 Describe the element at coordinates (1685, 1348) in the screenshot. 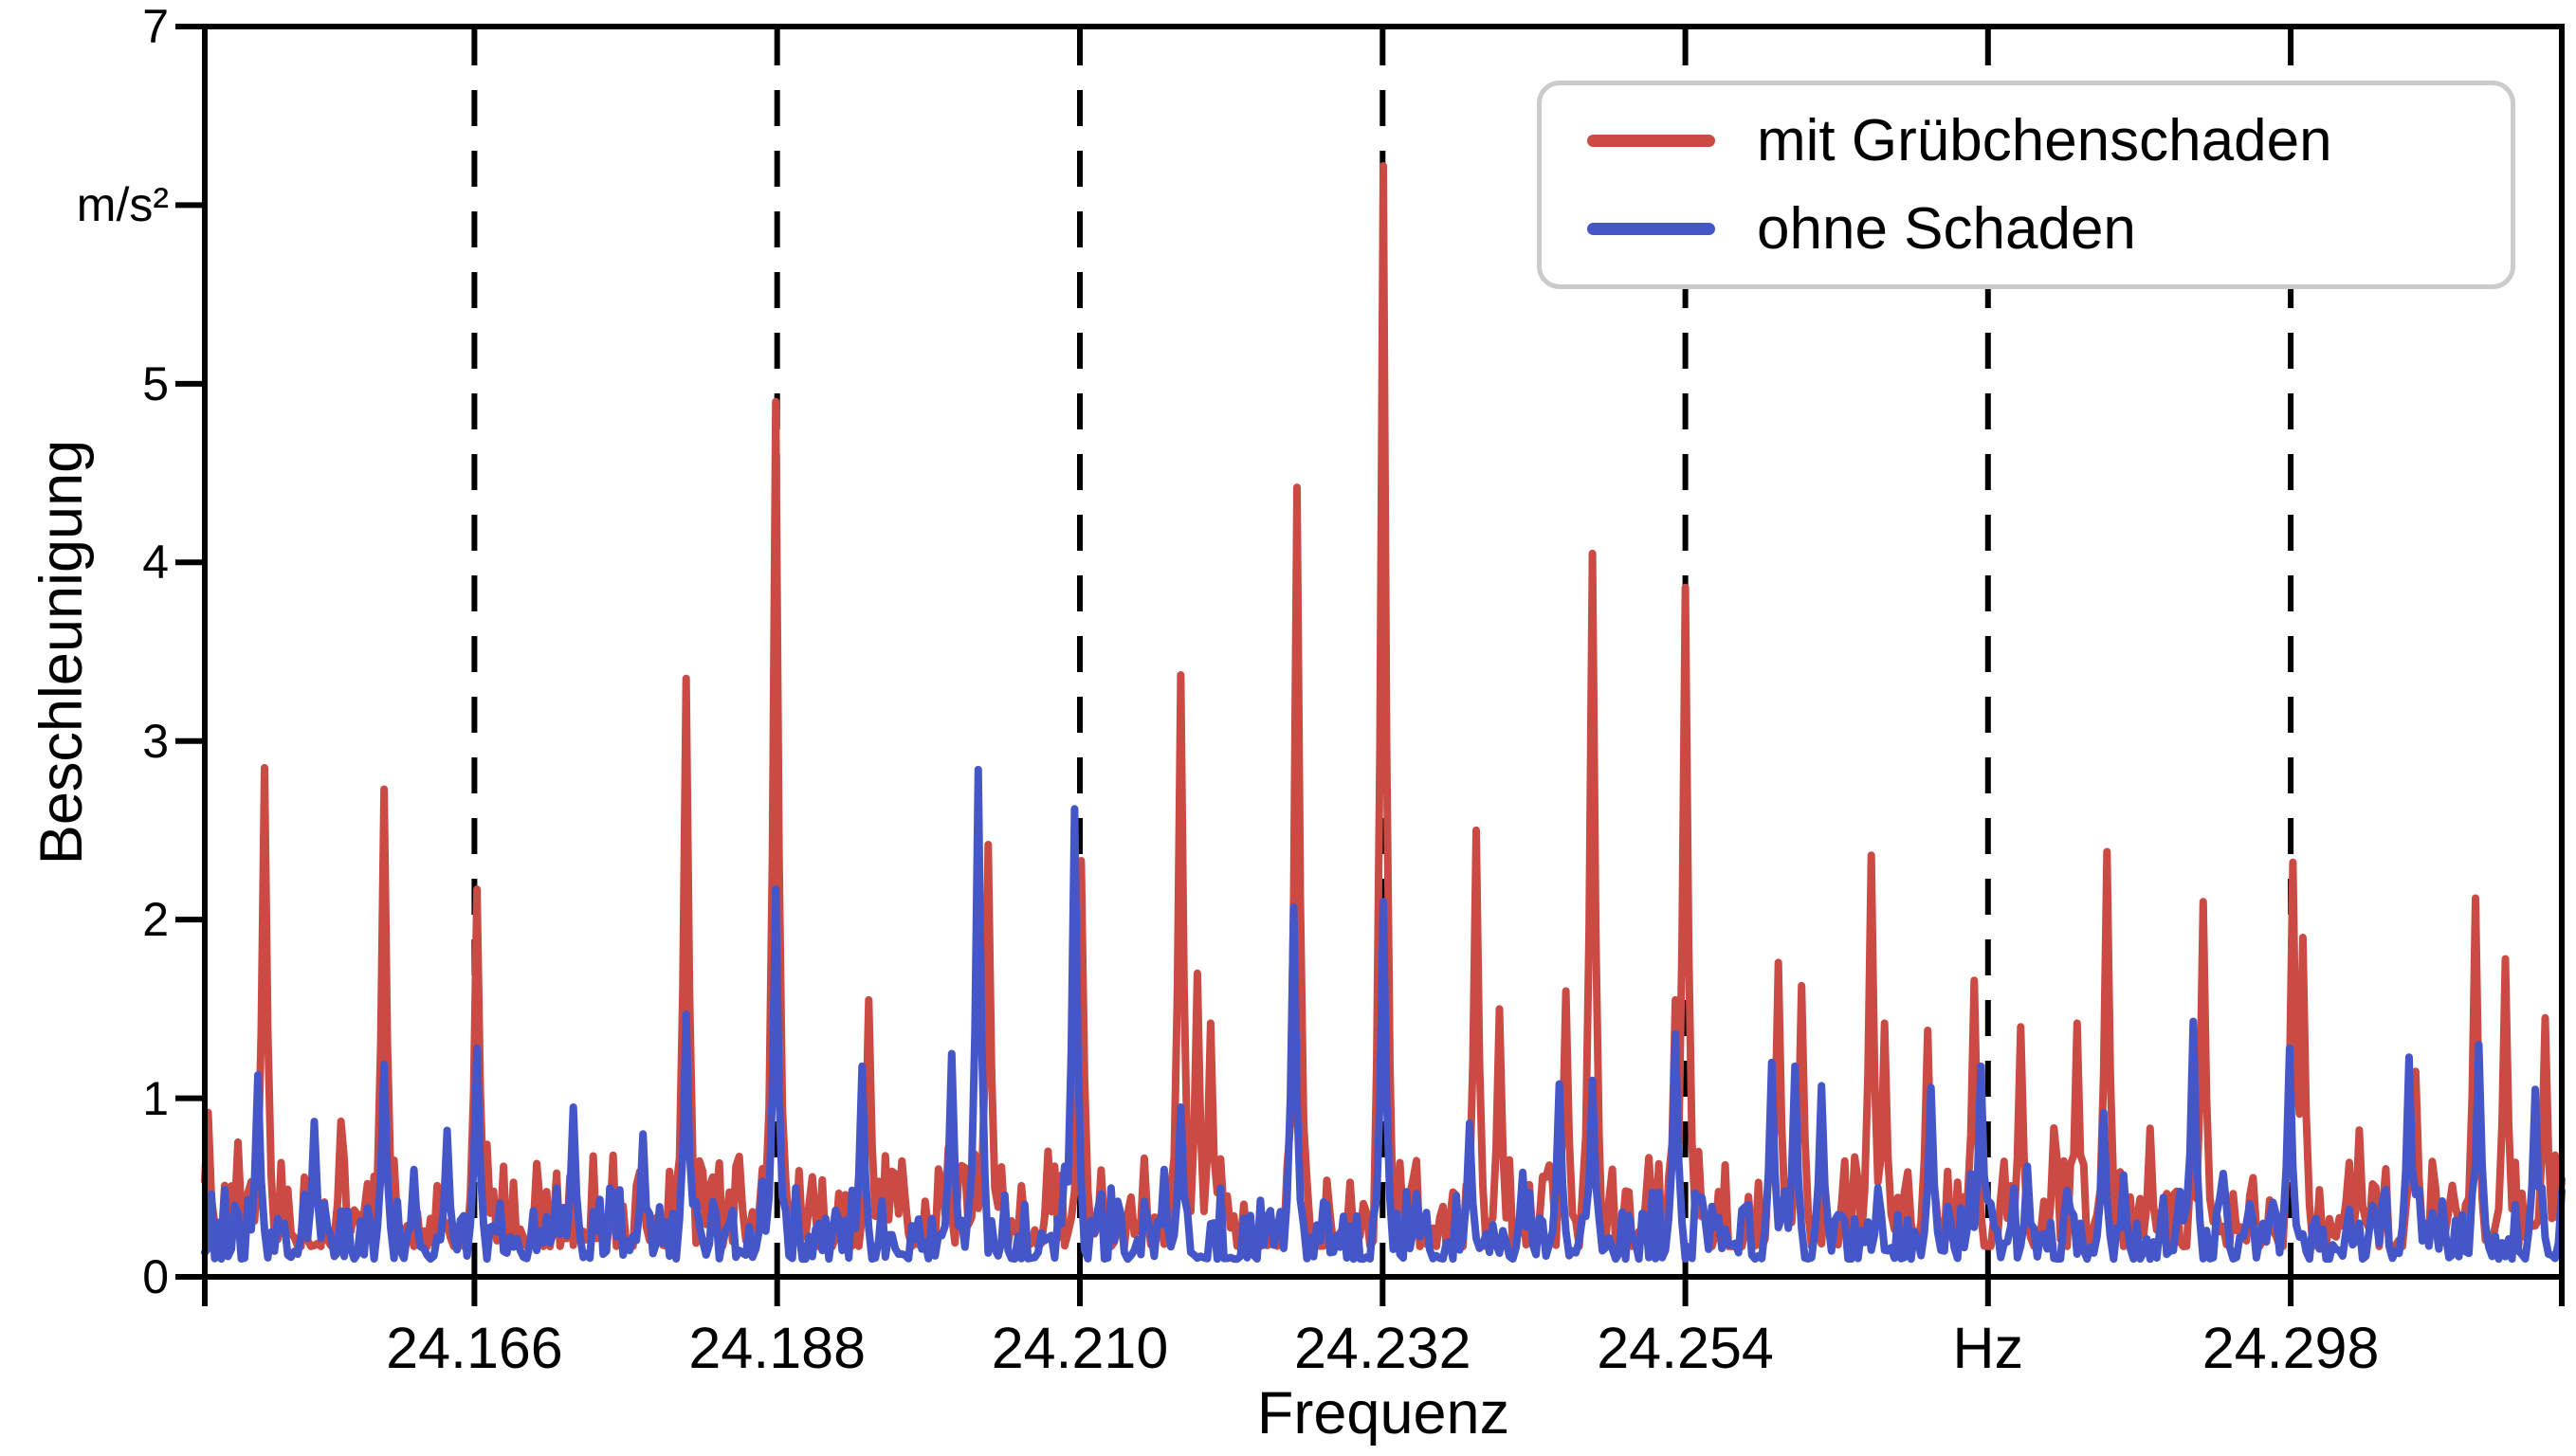

I see `x-tick-label: 24.254` at that location.